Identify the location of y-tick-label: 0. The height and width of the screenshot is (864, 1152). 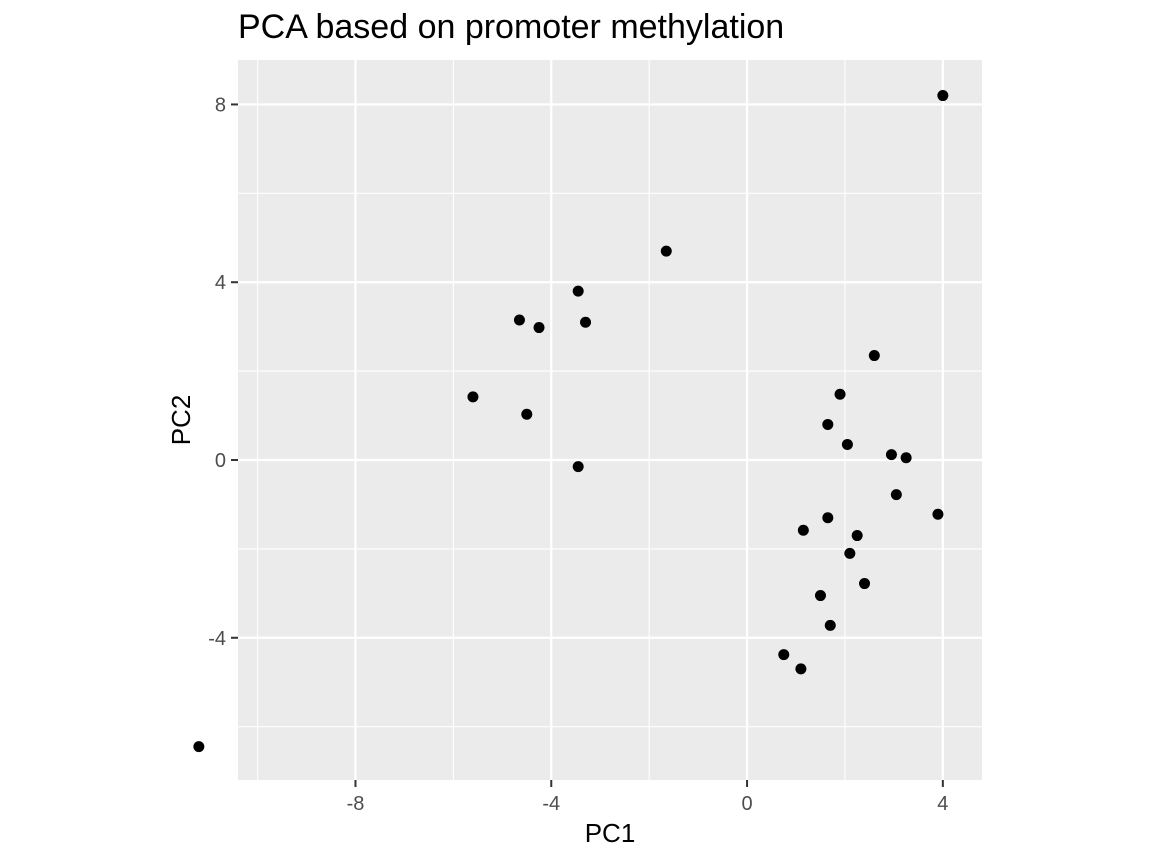
(220, 461).